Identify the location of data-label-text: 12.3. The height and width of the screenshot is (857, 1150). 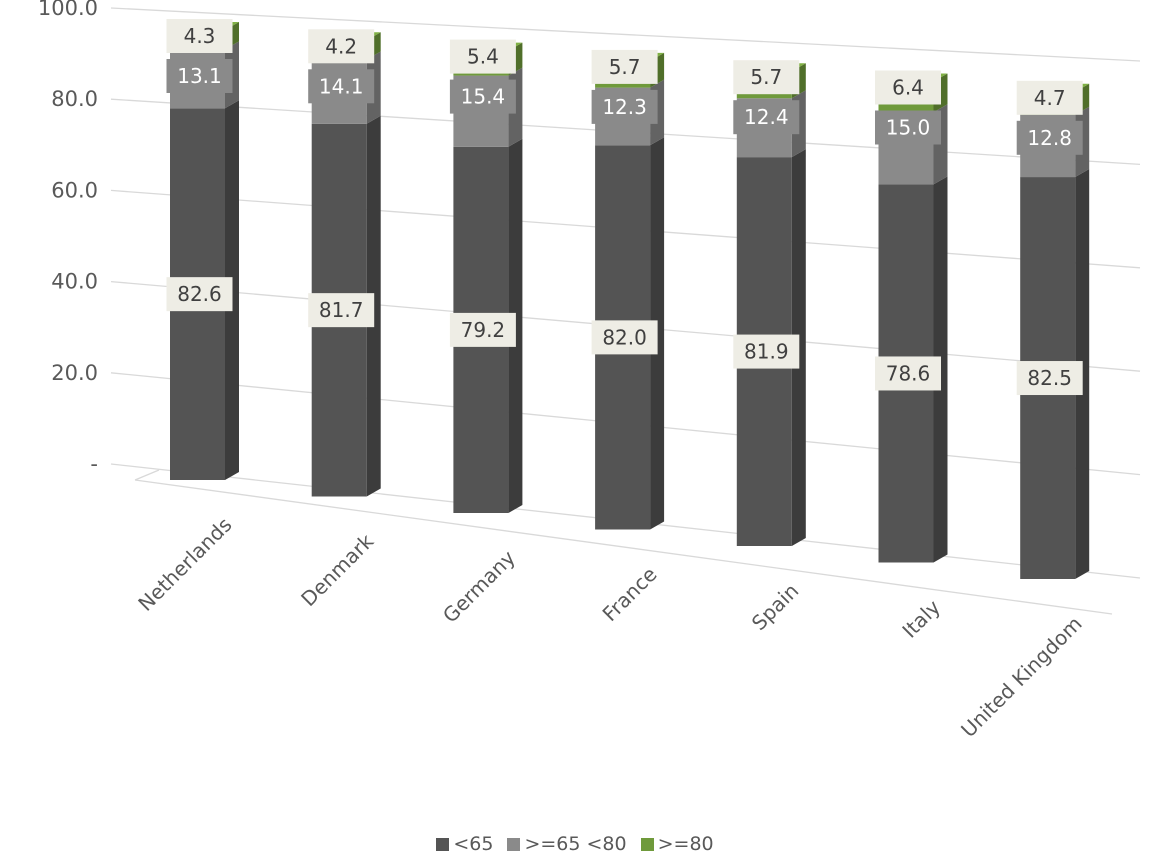
(624, 107).